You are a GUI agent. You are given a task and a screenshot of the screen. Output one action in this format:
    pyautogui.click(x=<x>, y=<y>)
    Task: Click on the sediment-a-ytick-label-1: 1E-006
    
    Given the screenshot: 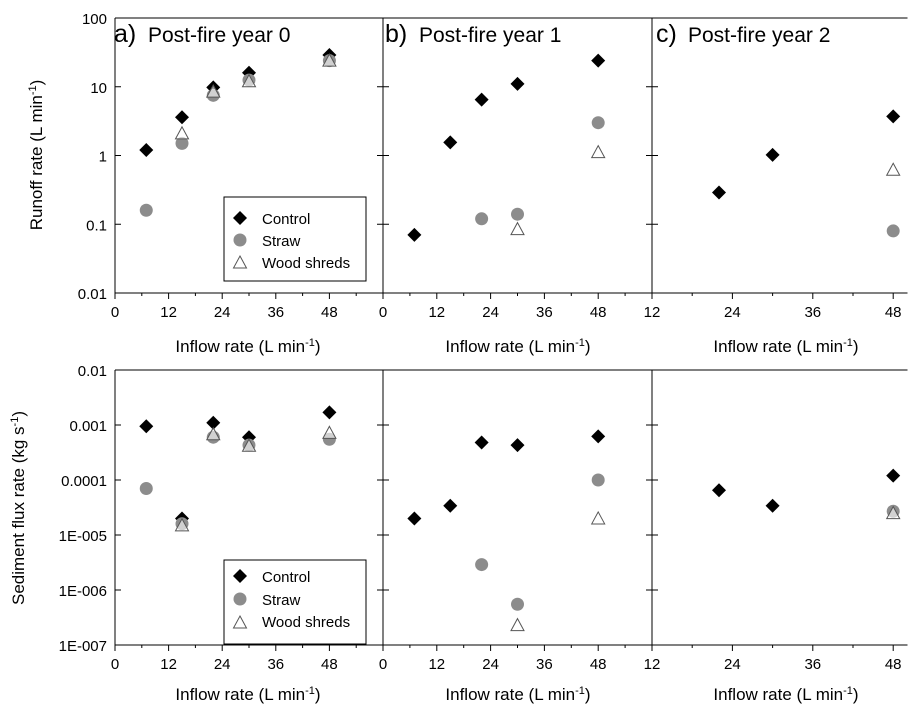 What is the action you would take?
    pyautogui.click(x=83, y=591)
    